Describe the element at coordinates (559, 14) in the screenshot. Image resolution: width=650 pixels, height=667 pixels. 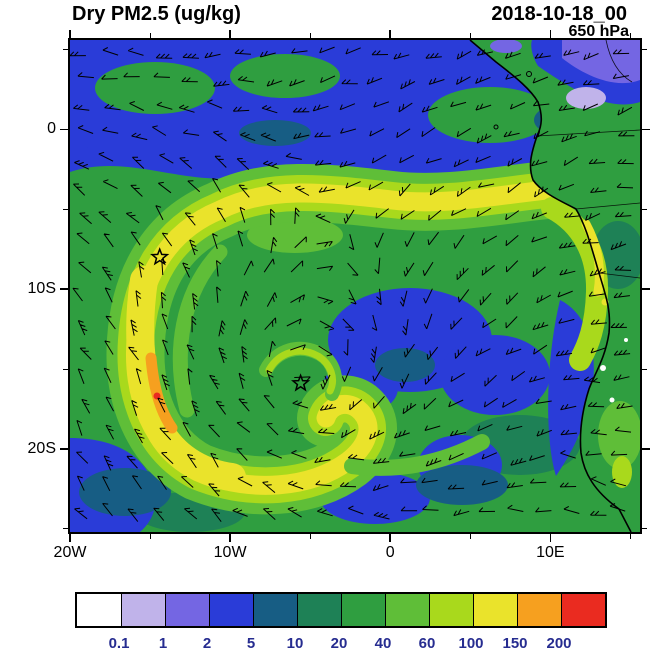
I see `chart-datetime: 2018-10-18_00` at that location.